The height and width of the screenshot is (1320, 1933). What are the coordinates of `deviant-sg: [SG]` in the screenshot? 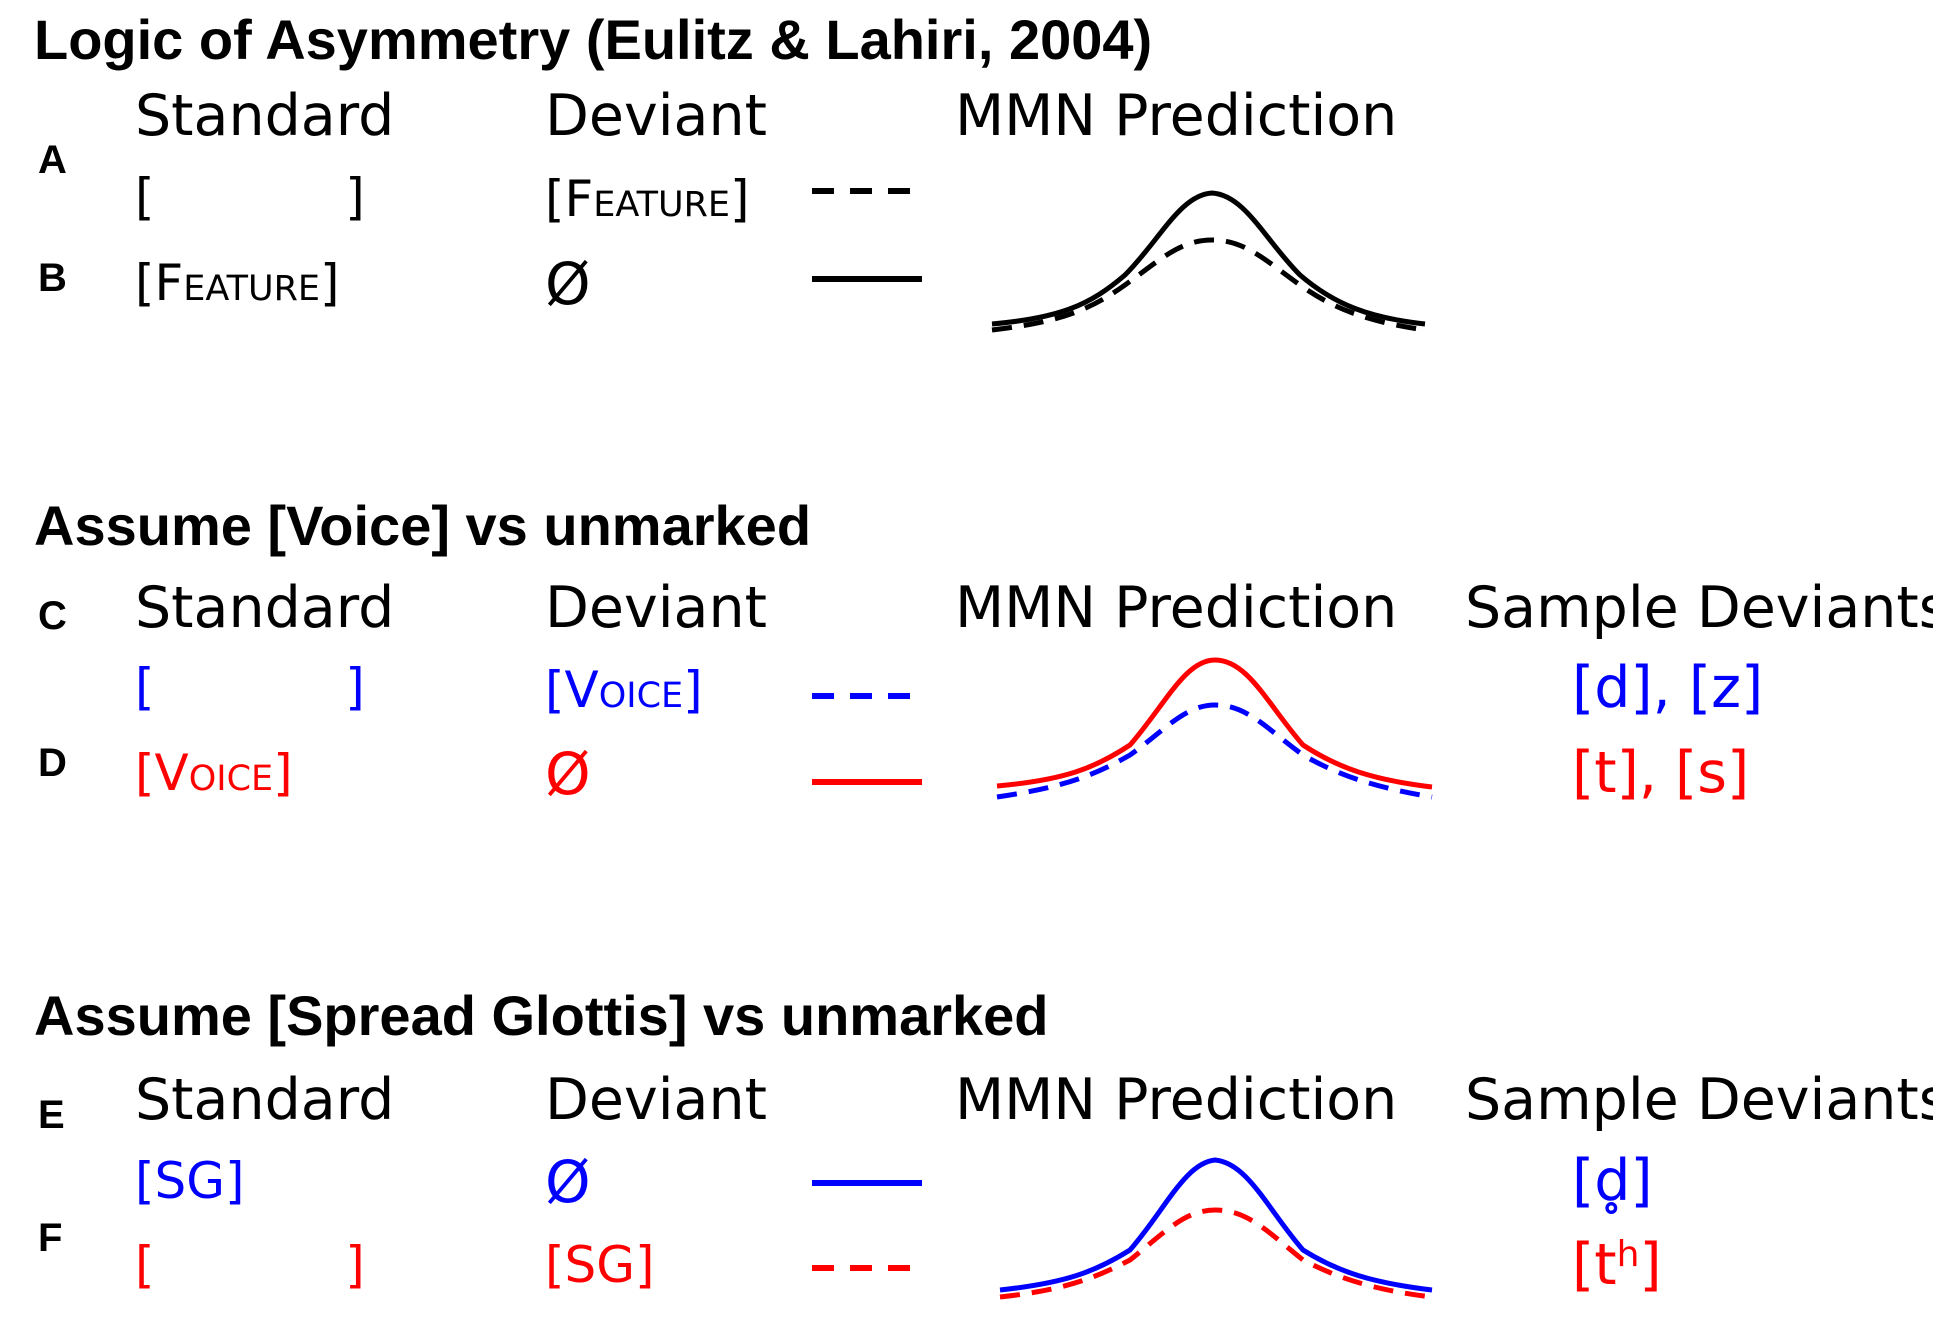 It's located at (600, 1265).